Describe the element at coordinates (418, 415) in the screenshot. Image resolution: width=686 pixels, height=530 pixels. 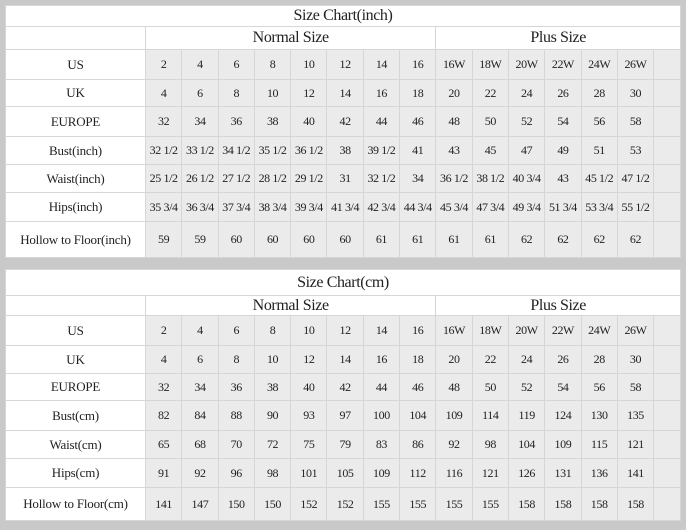
I see `size-value: 104` at that location.